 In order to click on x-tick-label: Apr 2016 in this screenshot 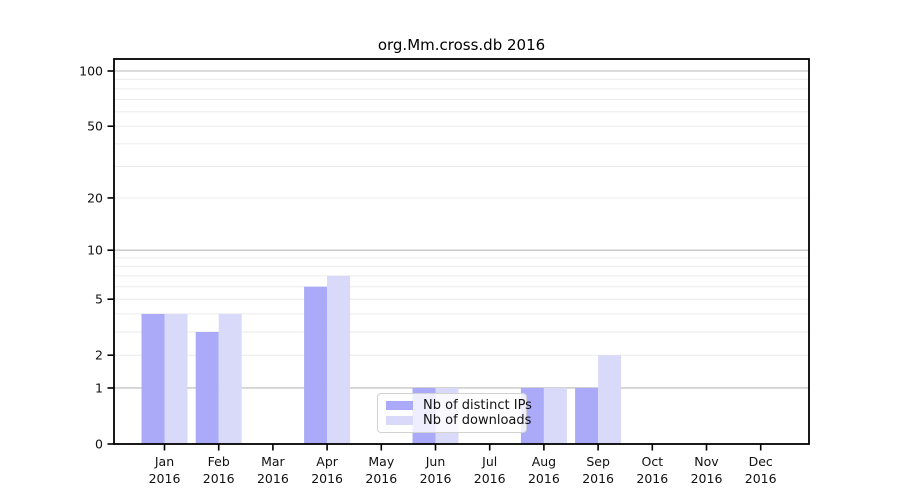, I will do `click(327, 470)`.